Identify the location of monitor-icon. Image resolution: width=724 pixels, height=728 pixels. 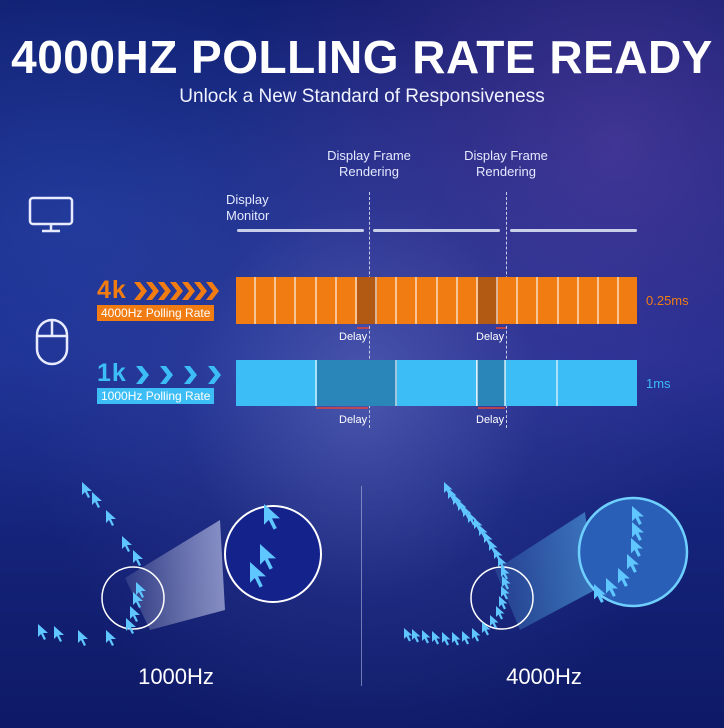
(51, 214).